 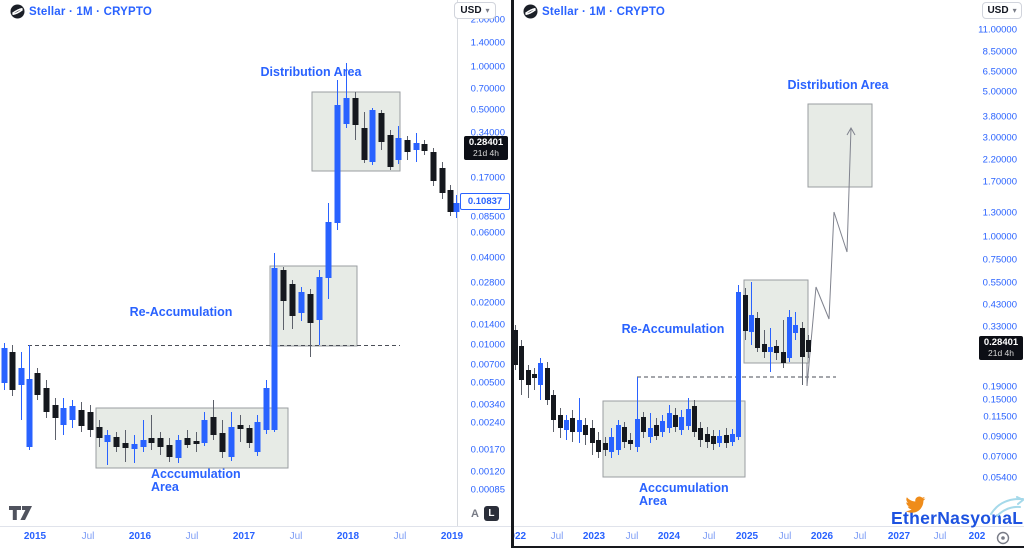 I want to click on chevron-down-icon: ▾, so click(x=1014, y=10).